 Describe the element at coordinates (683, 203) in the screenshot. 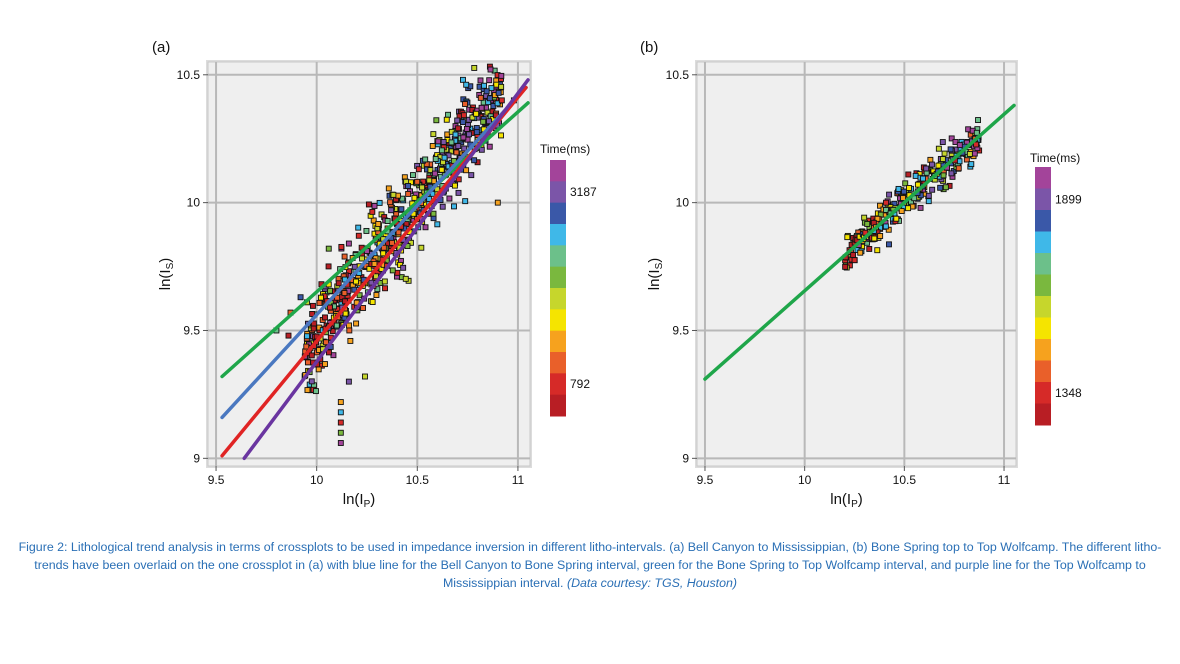

I see `y-tick-label: 10` at that location.